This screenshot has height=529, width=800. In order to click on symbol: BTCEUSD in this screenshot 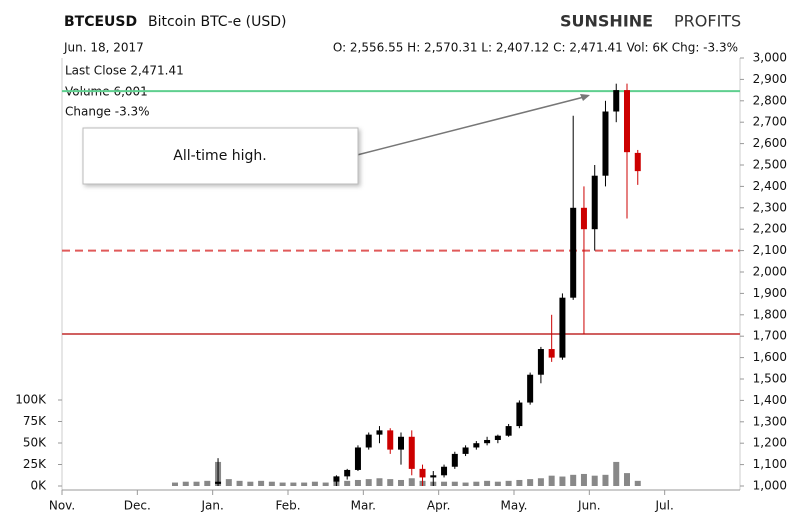, I will do `click(100, 22)`.